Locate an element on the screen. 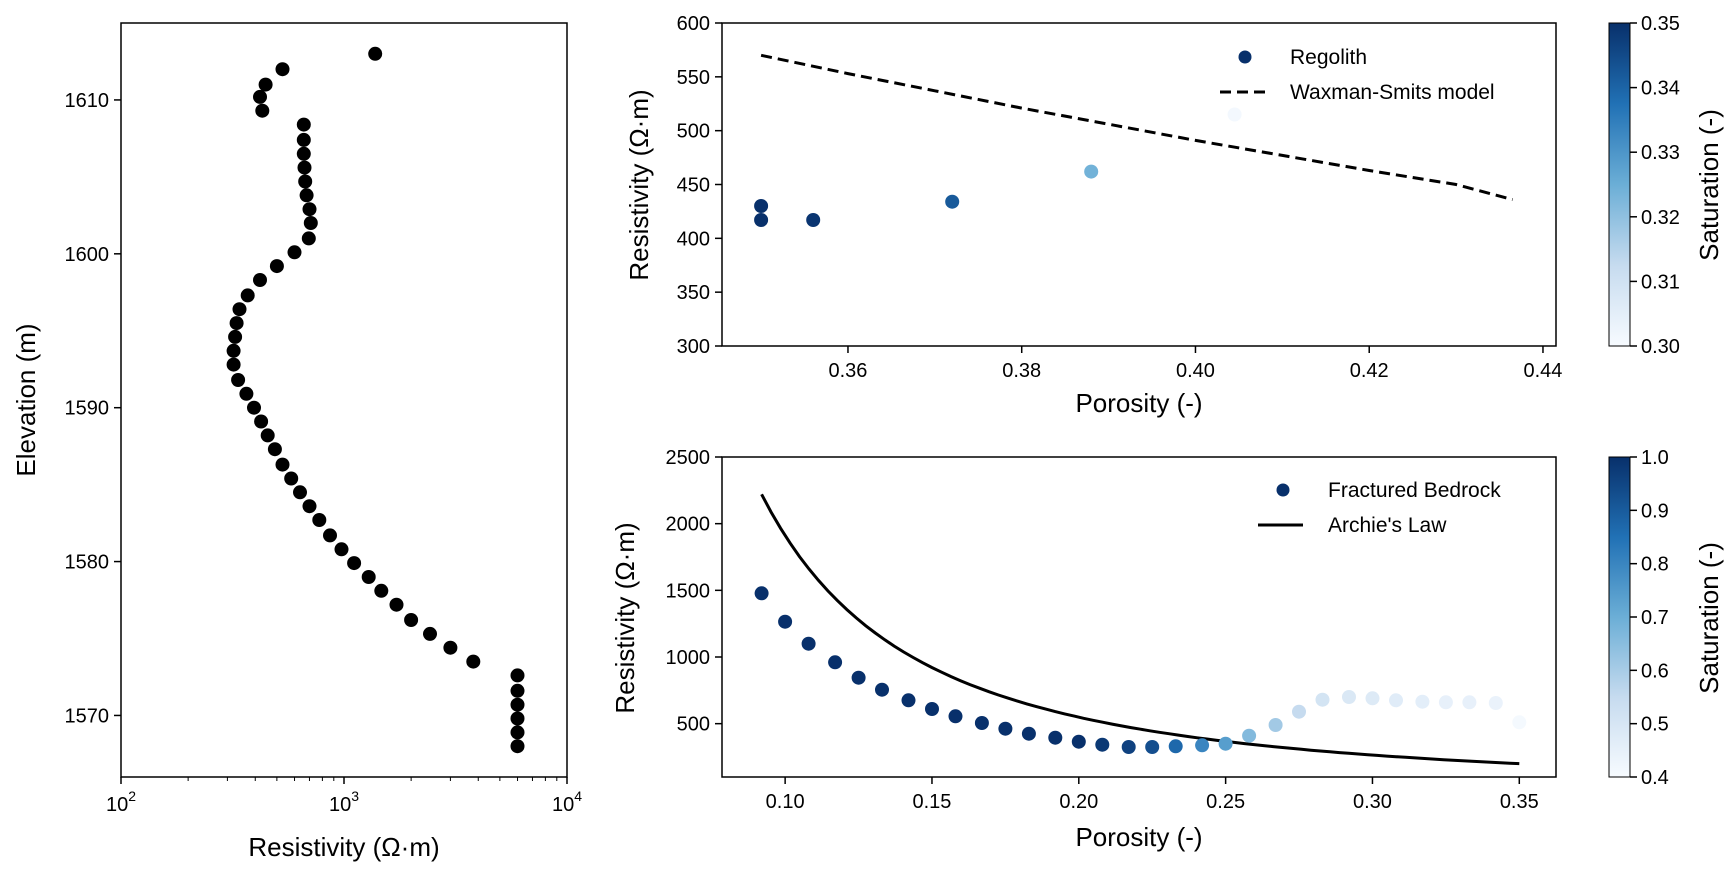  regolith-cbar-tick-label-2: 0.32 is located at coordinates (1660, 218).